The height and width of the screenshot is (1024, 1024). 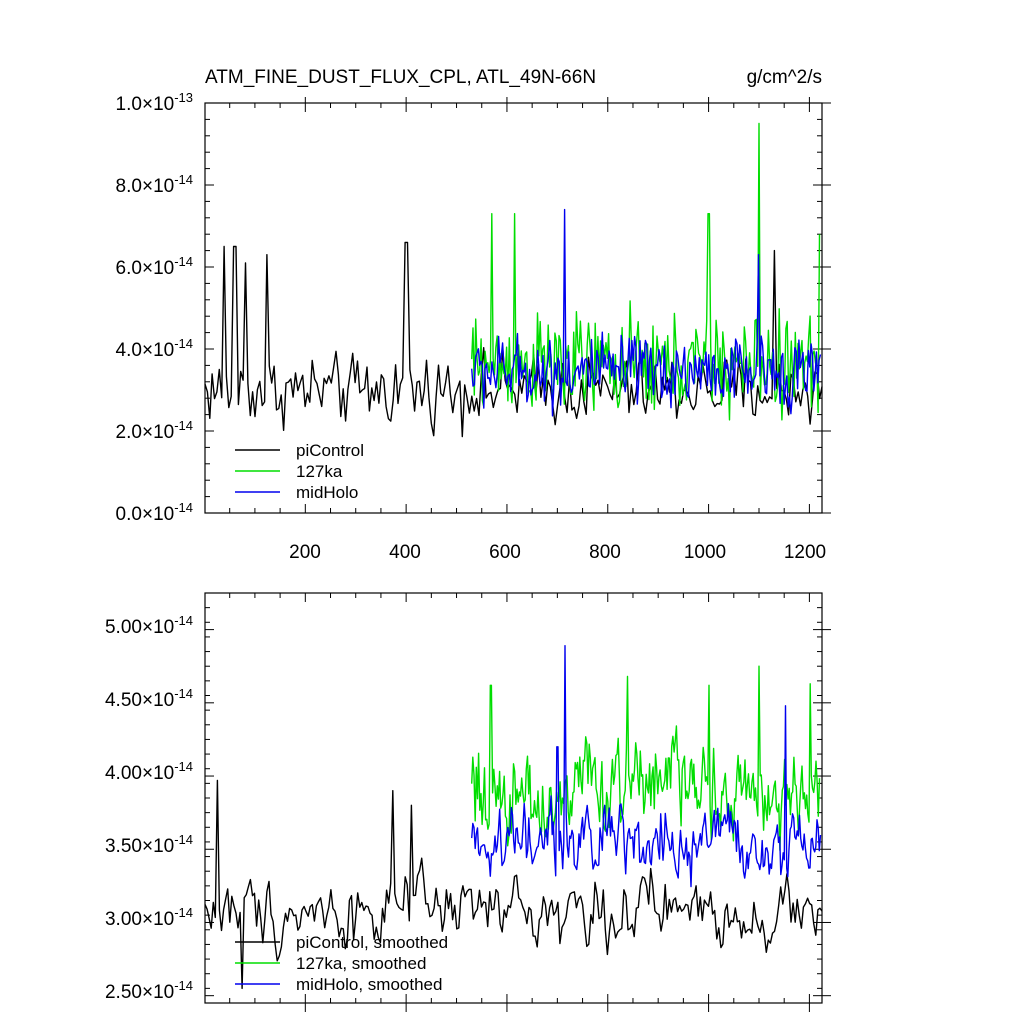 What do you see at coordinates (319, 471) in the screenshot?
I see `top-legend-label-127ka: 127ka` at bounding box center [319, 471].